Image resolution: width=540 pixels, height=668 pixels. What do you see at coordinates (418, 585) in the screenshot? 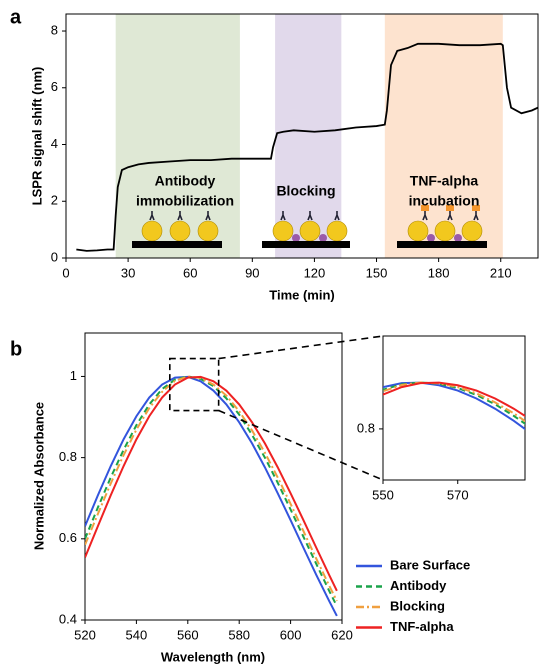
I see `legend-label: Antibody` at bounding box center [418, 585].